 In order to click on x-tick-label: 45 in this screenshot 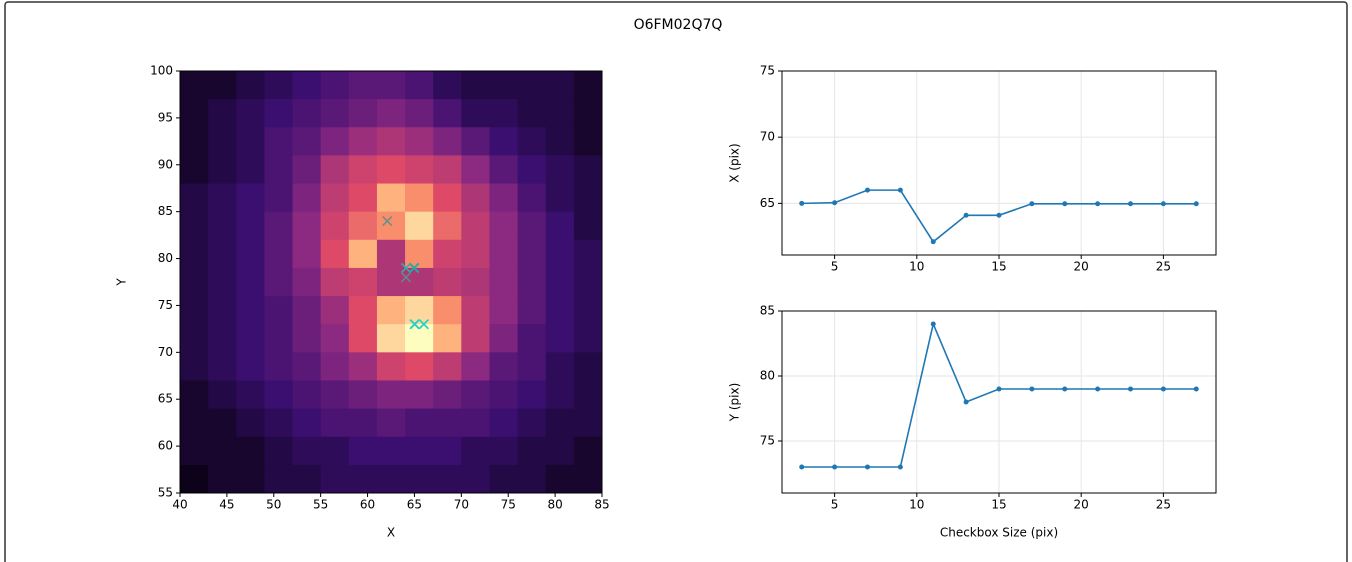, I will do `click(226, 505)`.